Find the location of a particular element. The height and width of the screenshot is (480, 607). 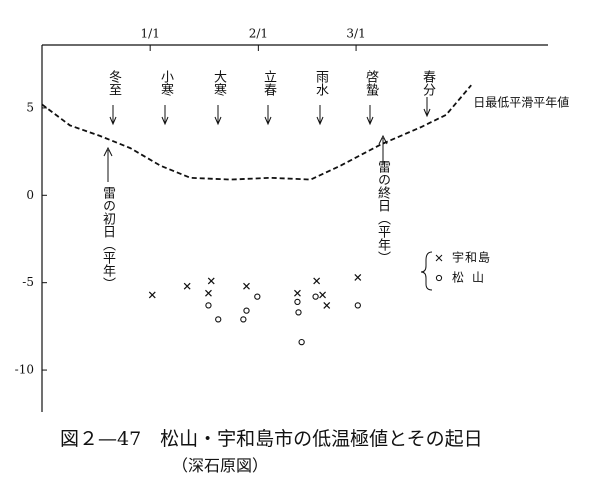

line is located at coordinates (256, 132).